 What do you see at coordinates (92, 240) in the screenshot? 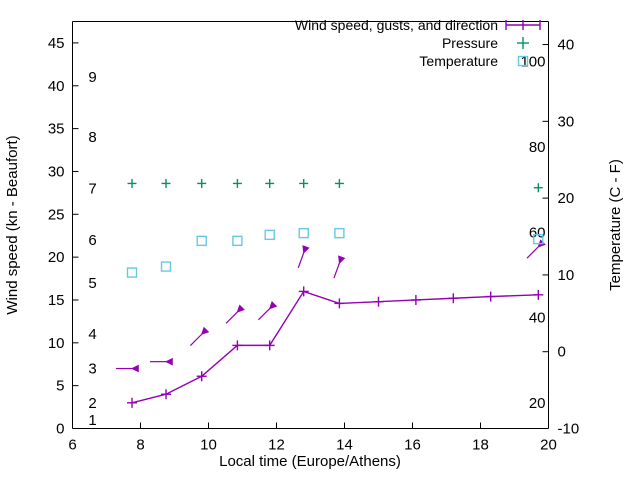
I see `beaufort-label: 6` at bounding box center [92, 240].